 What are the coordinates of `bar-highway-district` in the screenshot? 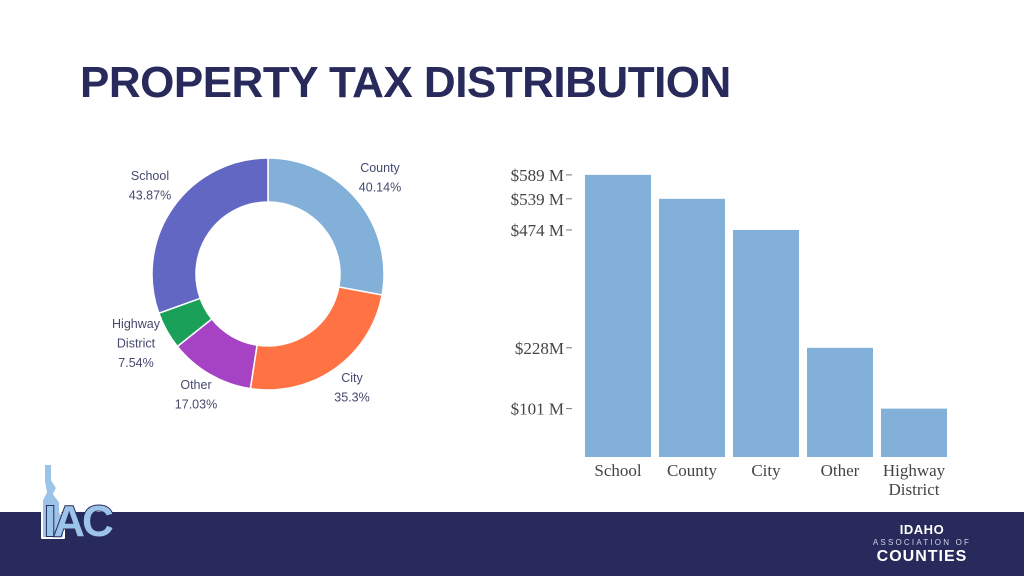 It's located at (914, 432).